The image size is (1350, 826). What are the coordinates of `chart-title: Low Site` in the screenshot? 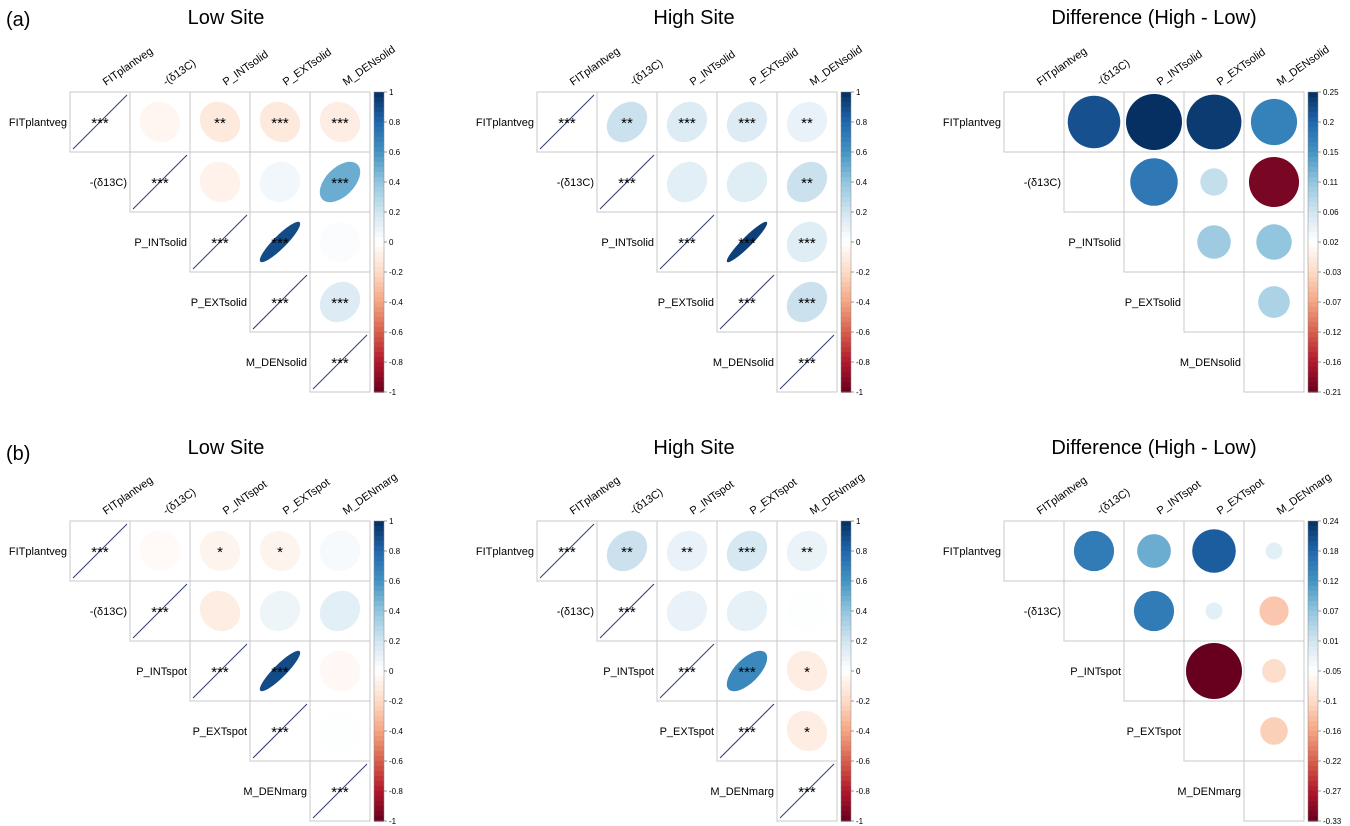 It's located at (226, 18).